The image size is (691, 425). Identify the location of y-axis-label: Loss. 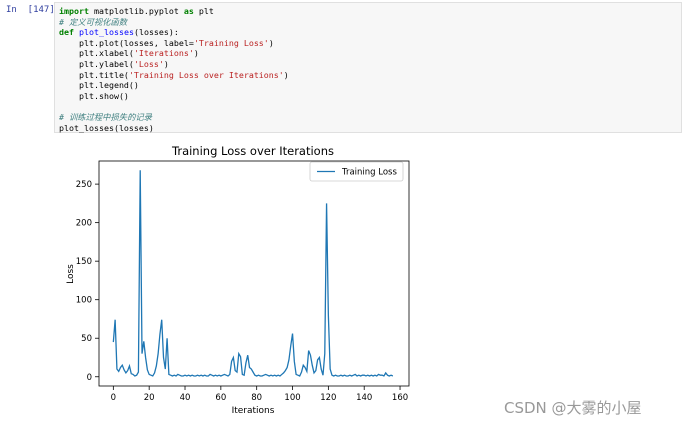
(71, 274).